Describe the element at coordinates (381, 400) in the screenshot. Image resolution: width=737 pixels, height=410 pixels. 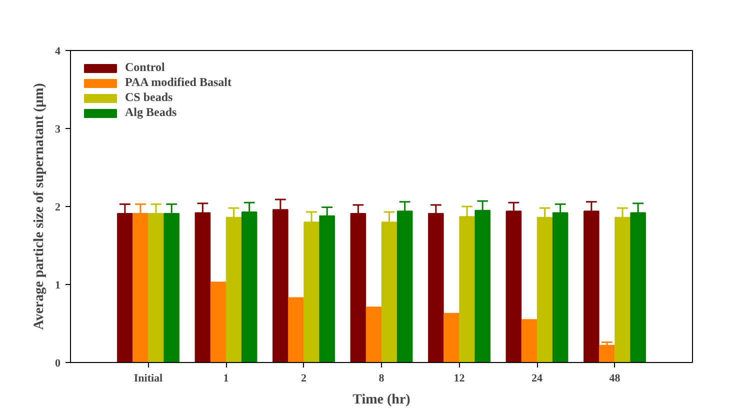
I see `x-axis-title: Time (hr)` at that location.